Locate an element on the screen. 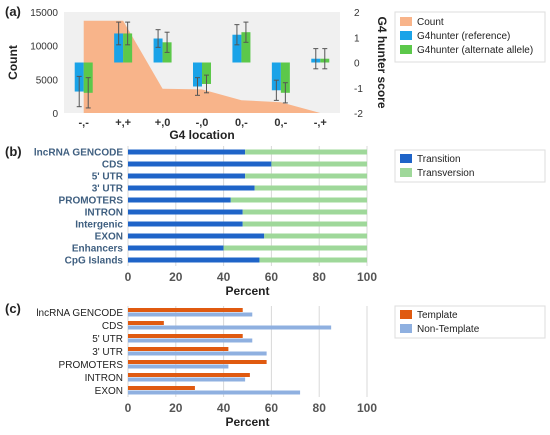  c-category-label-5: INTRON is located at coordinates (104, 378).